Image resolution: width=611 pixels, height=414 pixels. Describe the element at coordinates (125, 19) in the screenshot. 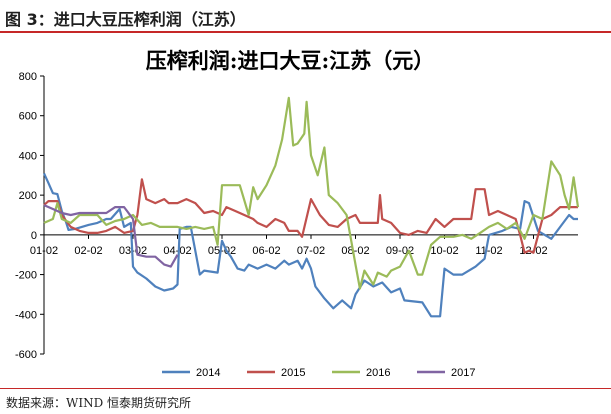

I see `figure-caption: 图 3：进口大豆压榨利润（江苏）` at that location.